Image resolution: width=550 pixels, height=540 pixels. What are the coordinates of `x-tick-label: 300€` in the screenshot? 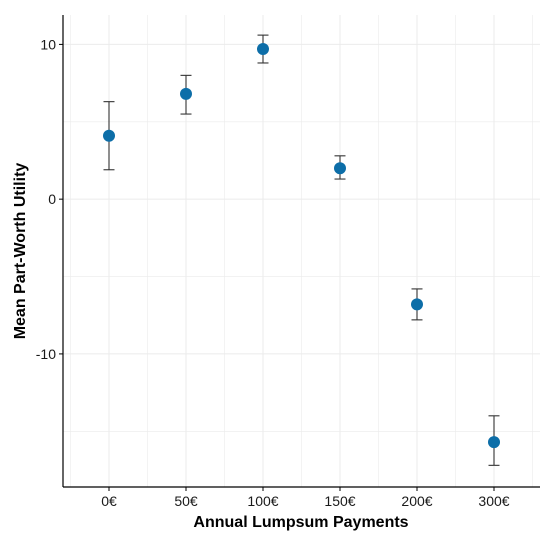 It's located at (493, 501).